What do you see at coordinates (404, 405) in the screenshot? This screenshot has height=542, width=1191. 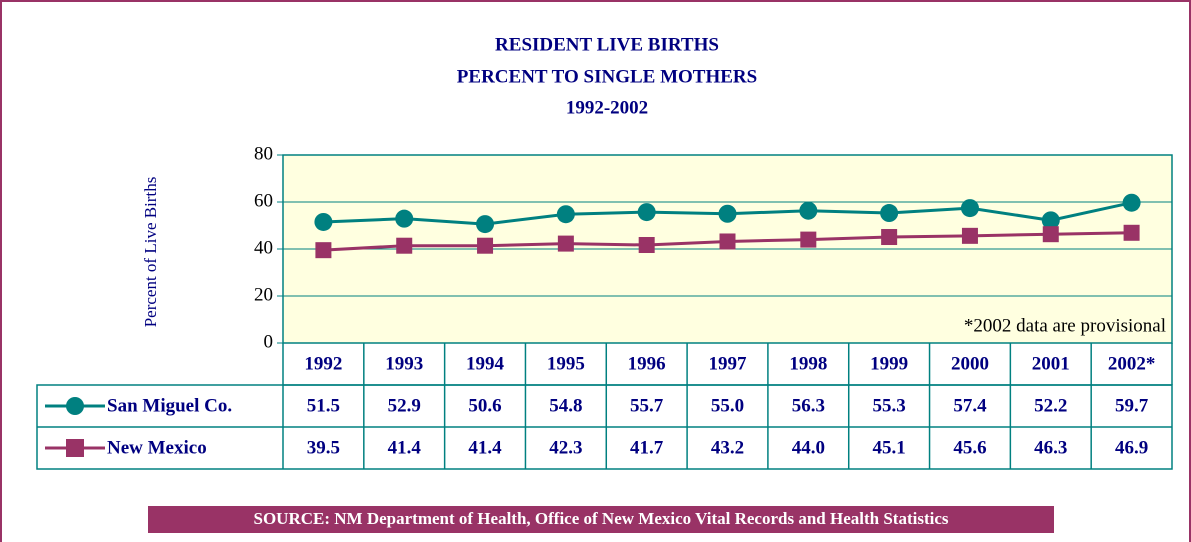 I see `table-value: 52.9` at bounding box center [404, 405].